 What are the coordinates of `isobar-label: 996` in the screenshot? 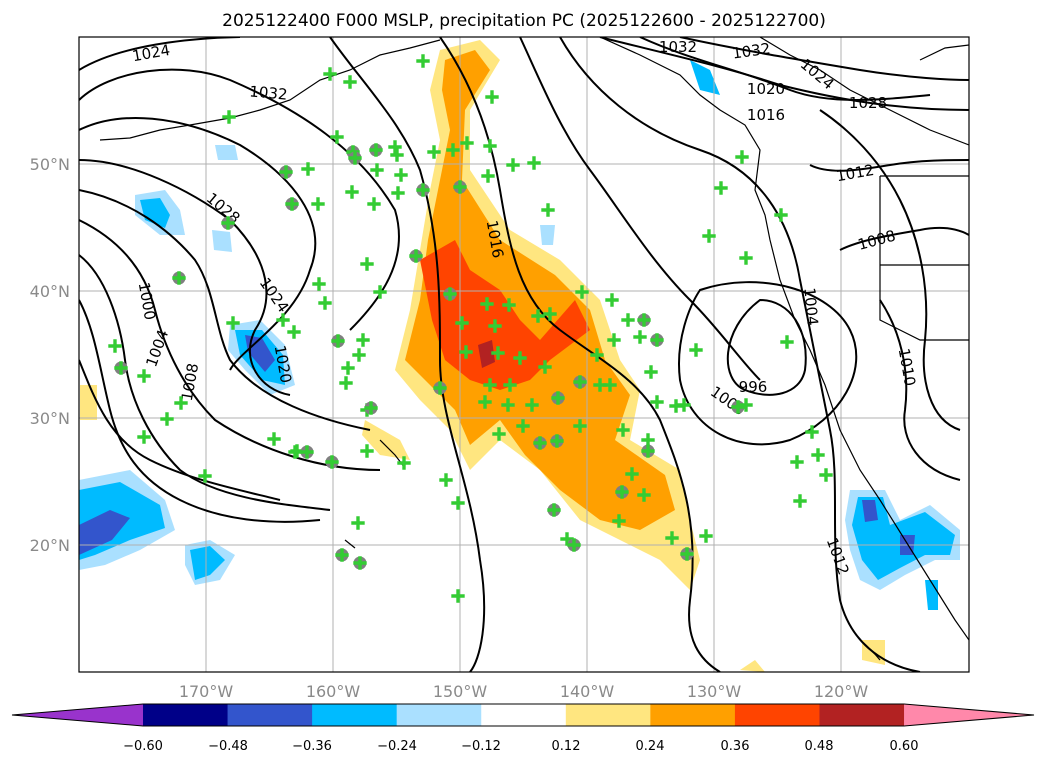 It's located at (753, 387).